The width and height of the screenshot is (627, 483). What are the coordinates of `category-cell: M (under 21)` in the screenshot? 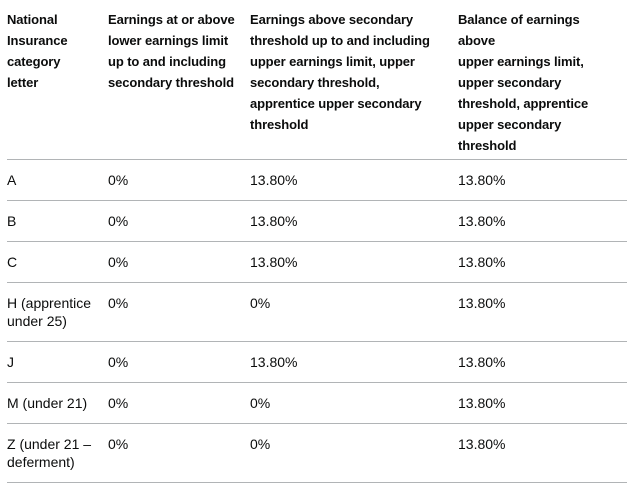 It's located at (57, 403).